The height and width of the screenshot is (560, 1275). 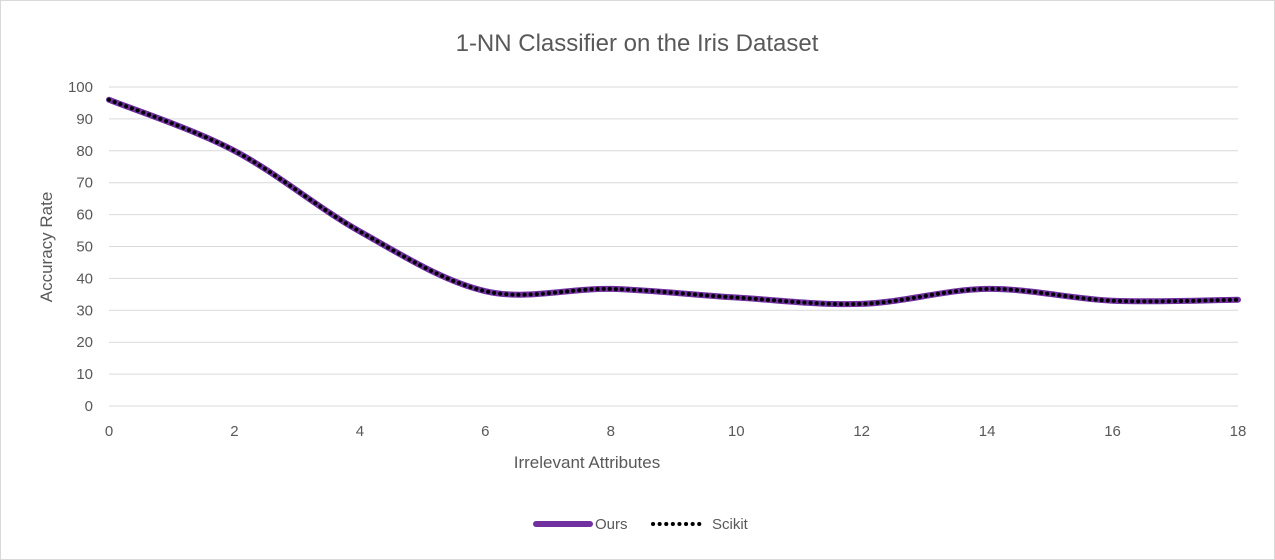 What do you see at coordinates (485, 431) in the screenshot?
I see `x-tick-label: 6` at bounding box center [485, 431].